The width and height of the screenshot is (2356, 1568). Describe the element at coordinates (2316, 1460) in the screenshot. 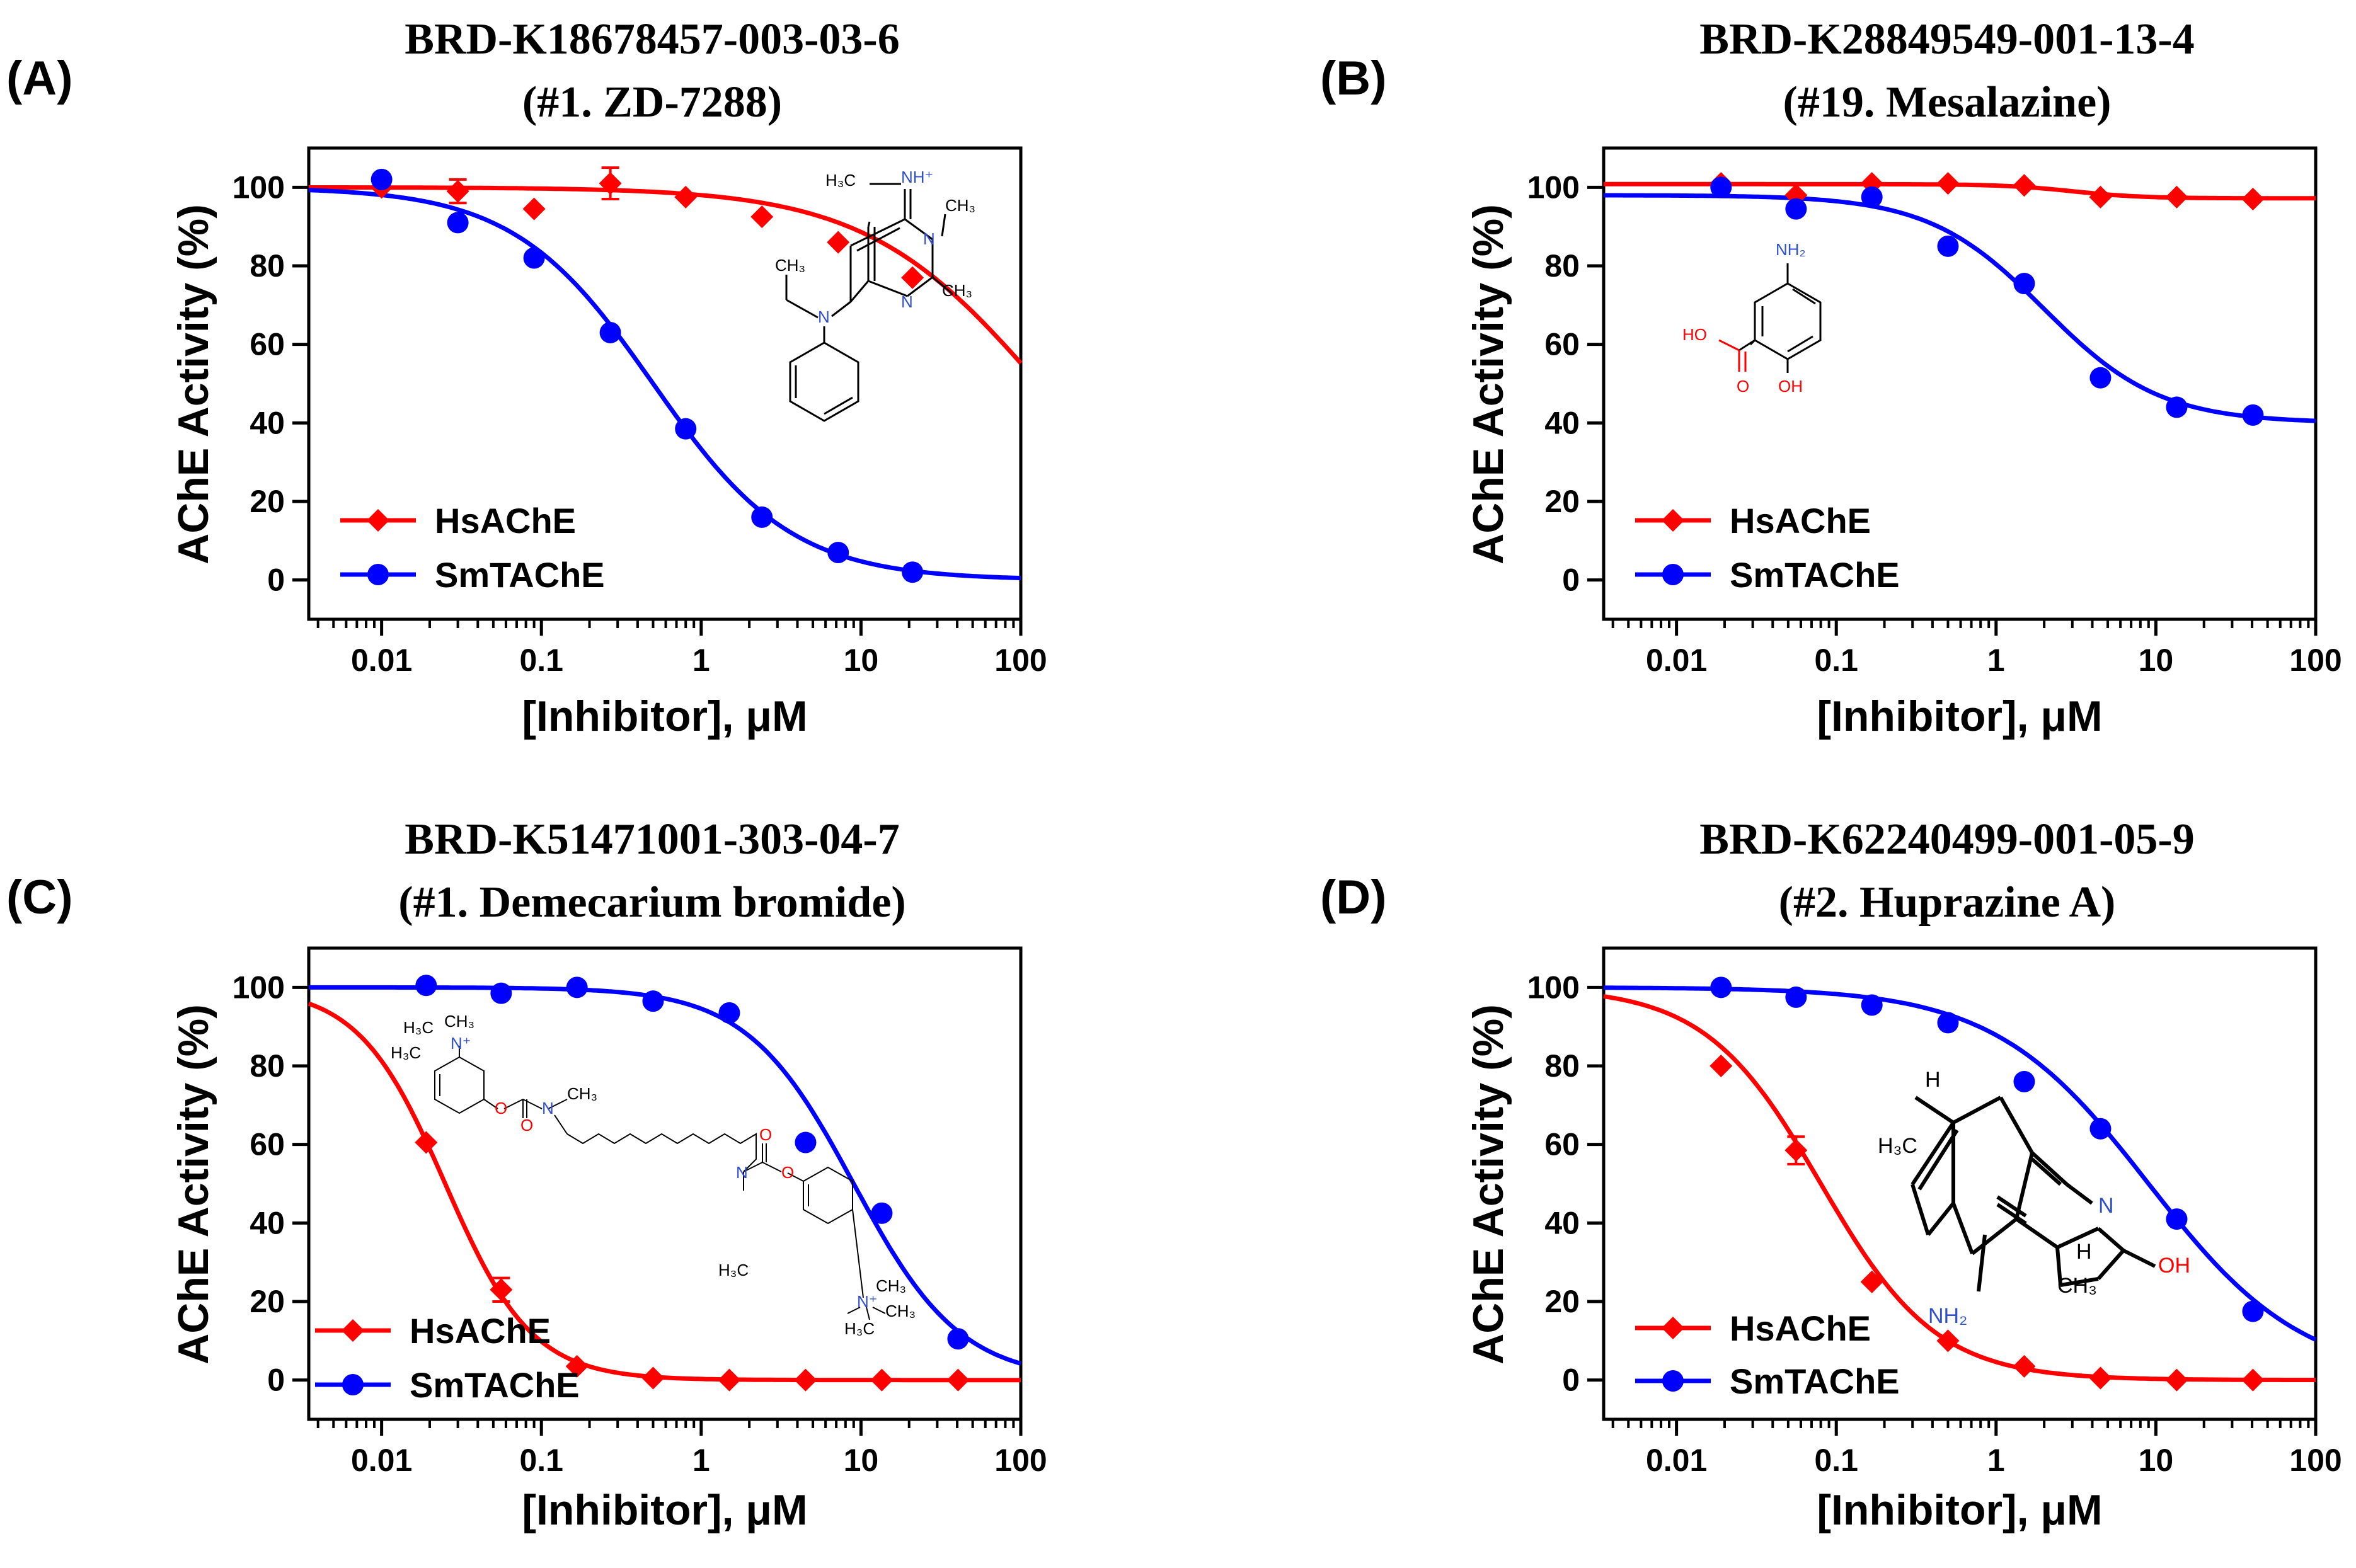

I see `x-tick-label: 100` at that location.